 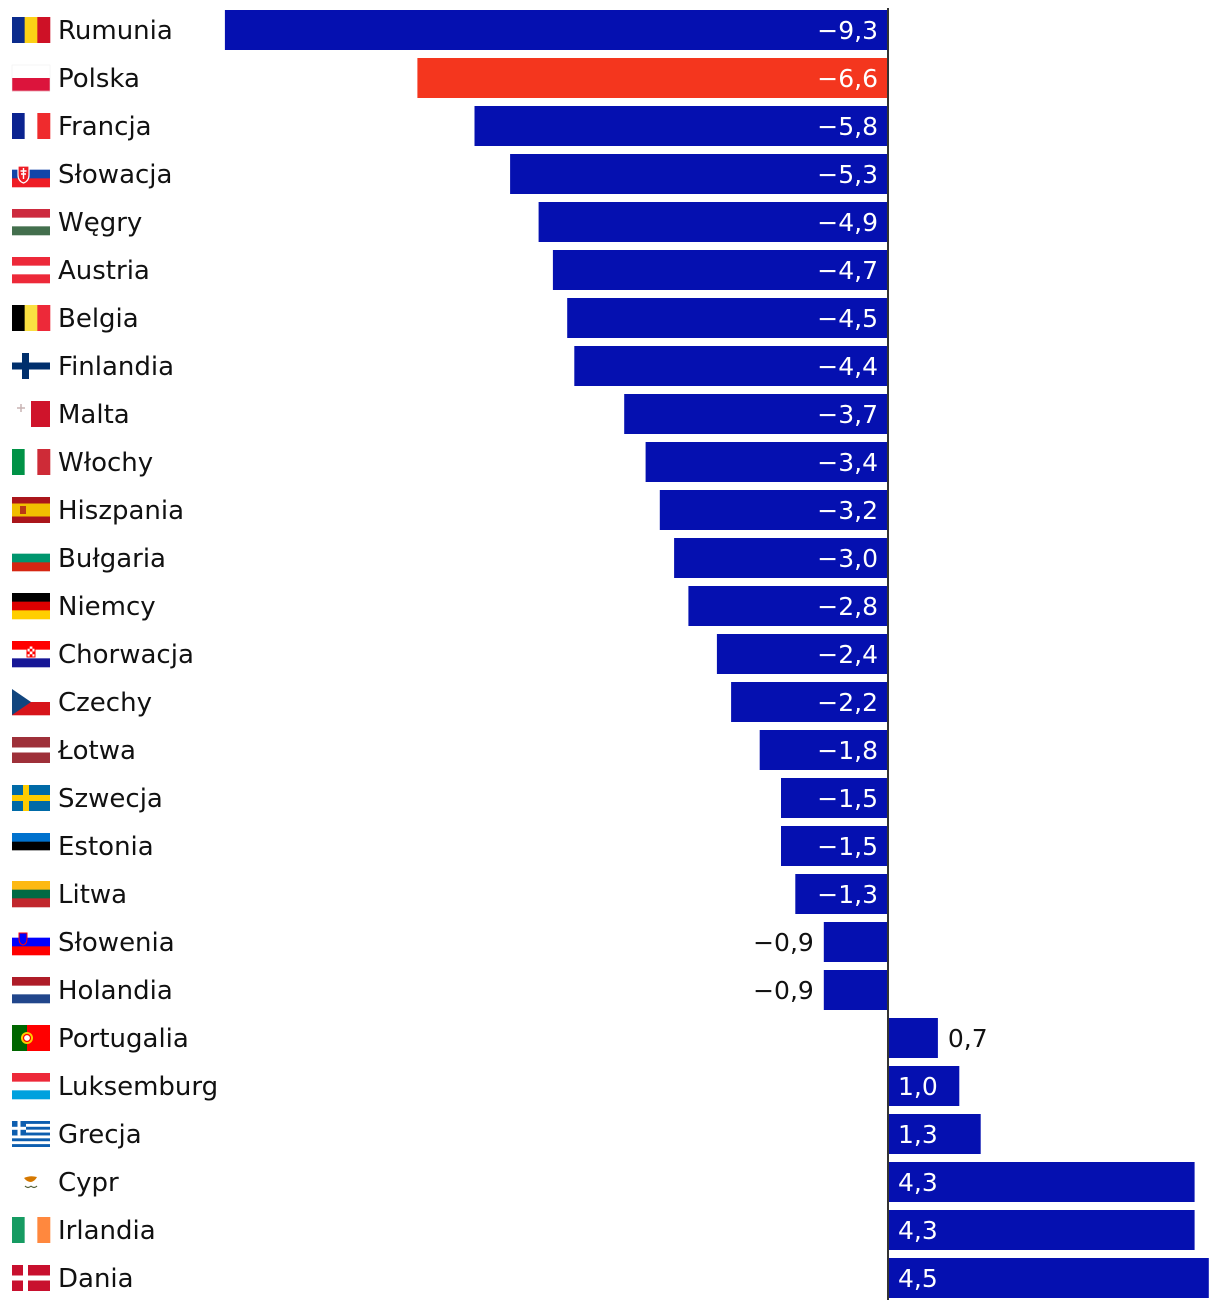 I want to click on country-label: Malta, so click(x=94, y=415).